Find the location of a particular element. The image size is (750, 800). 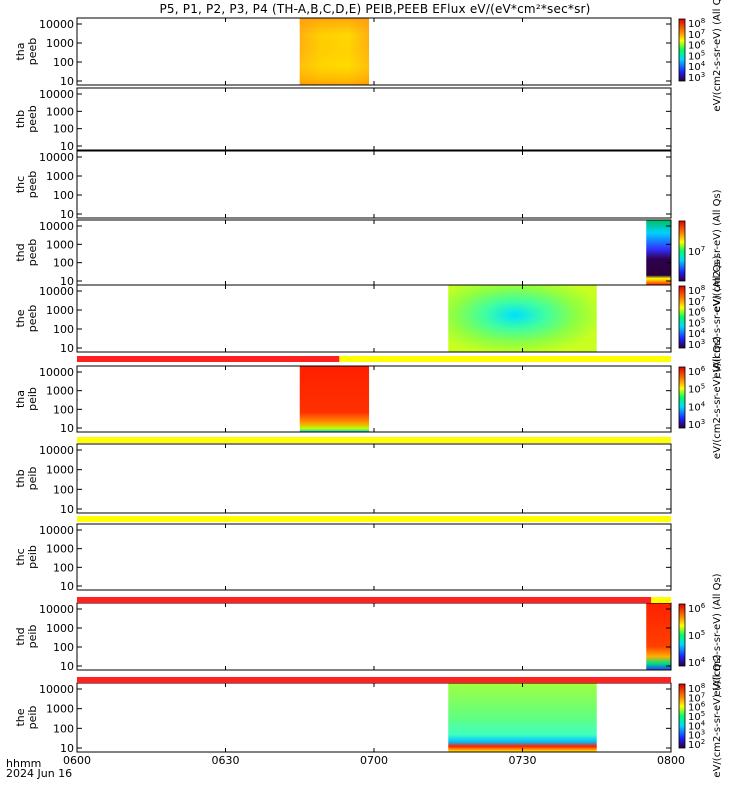

date-label: 2024 Jun 16 is located at coordinates (39, 773).